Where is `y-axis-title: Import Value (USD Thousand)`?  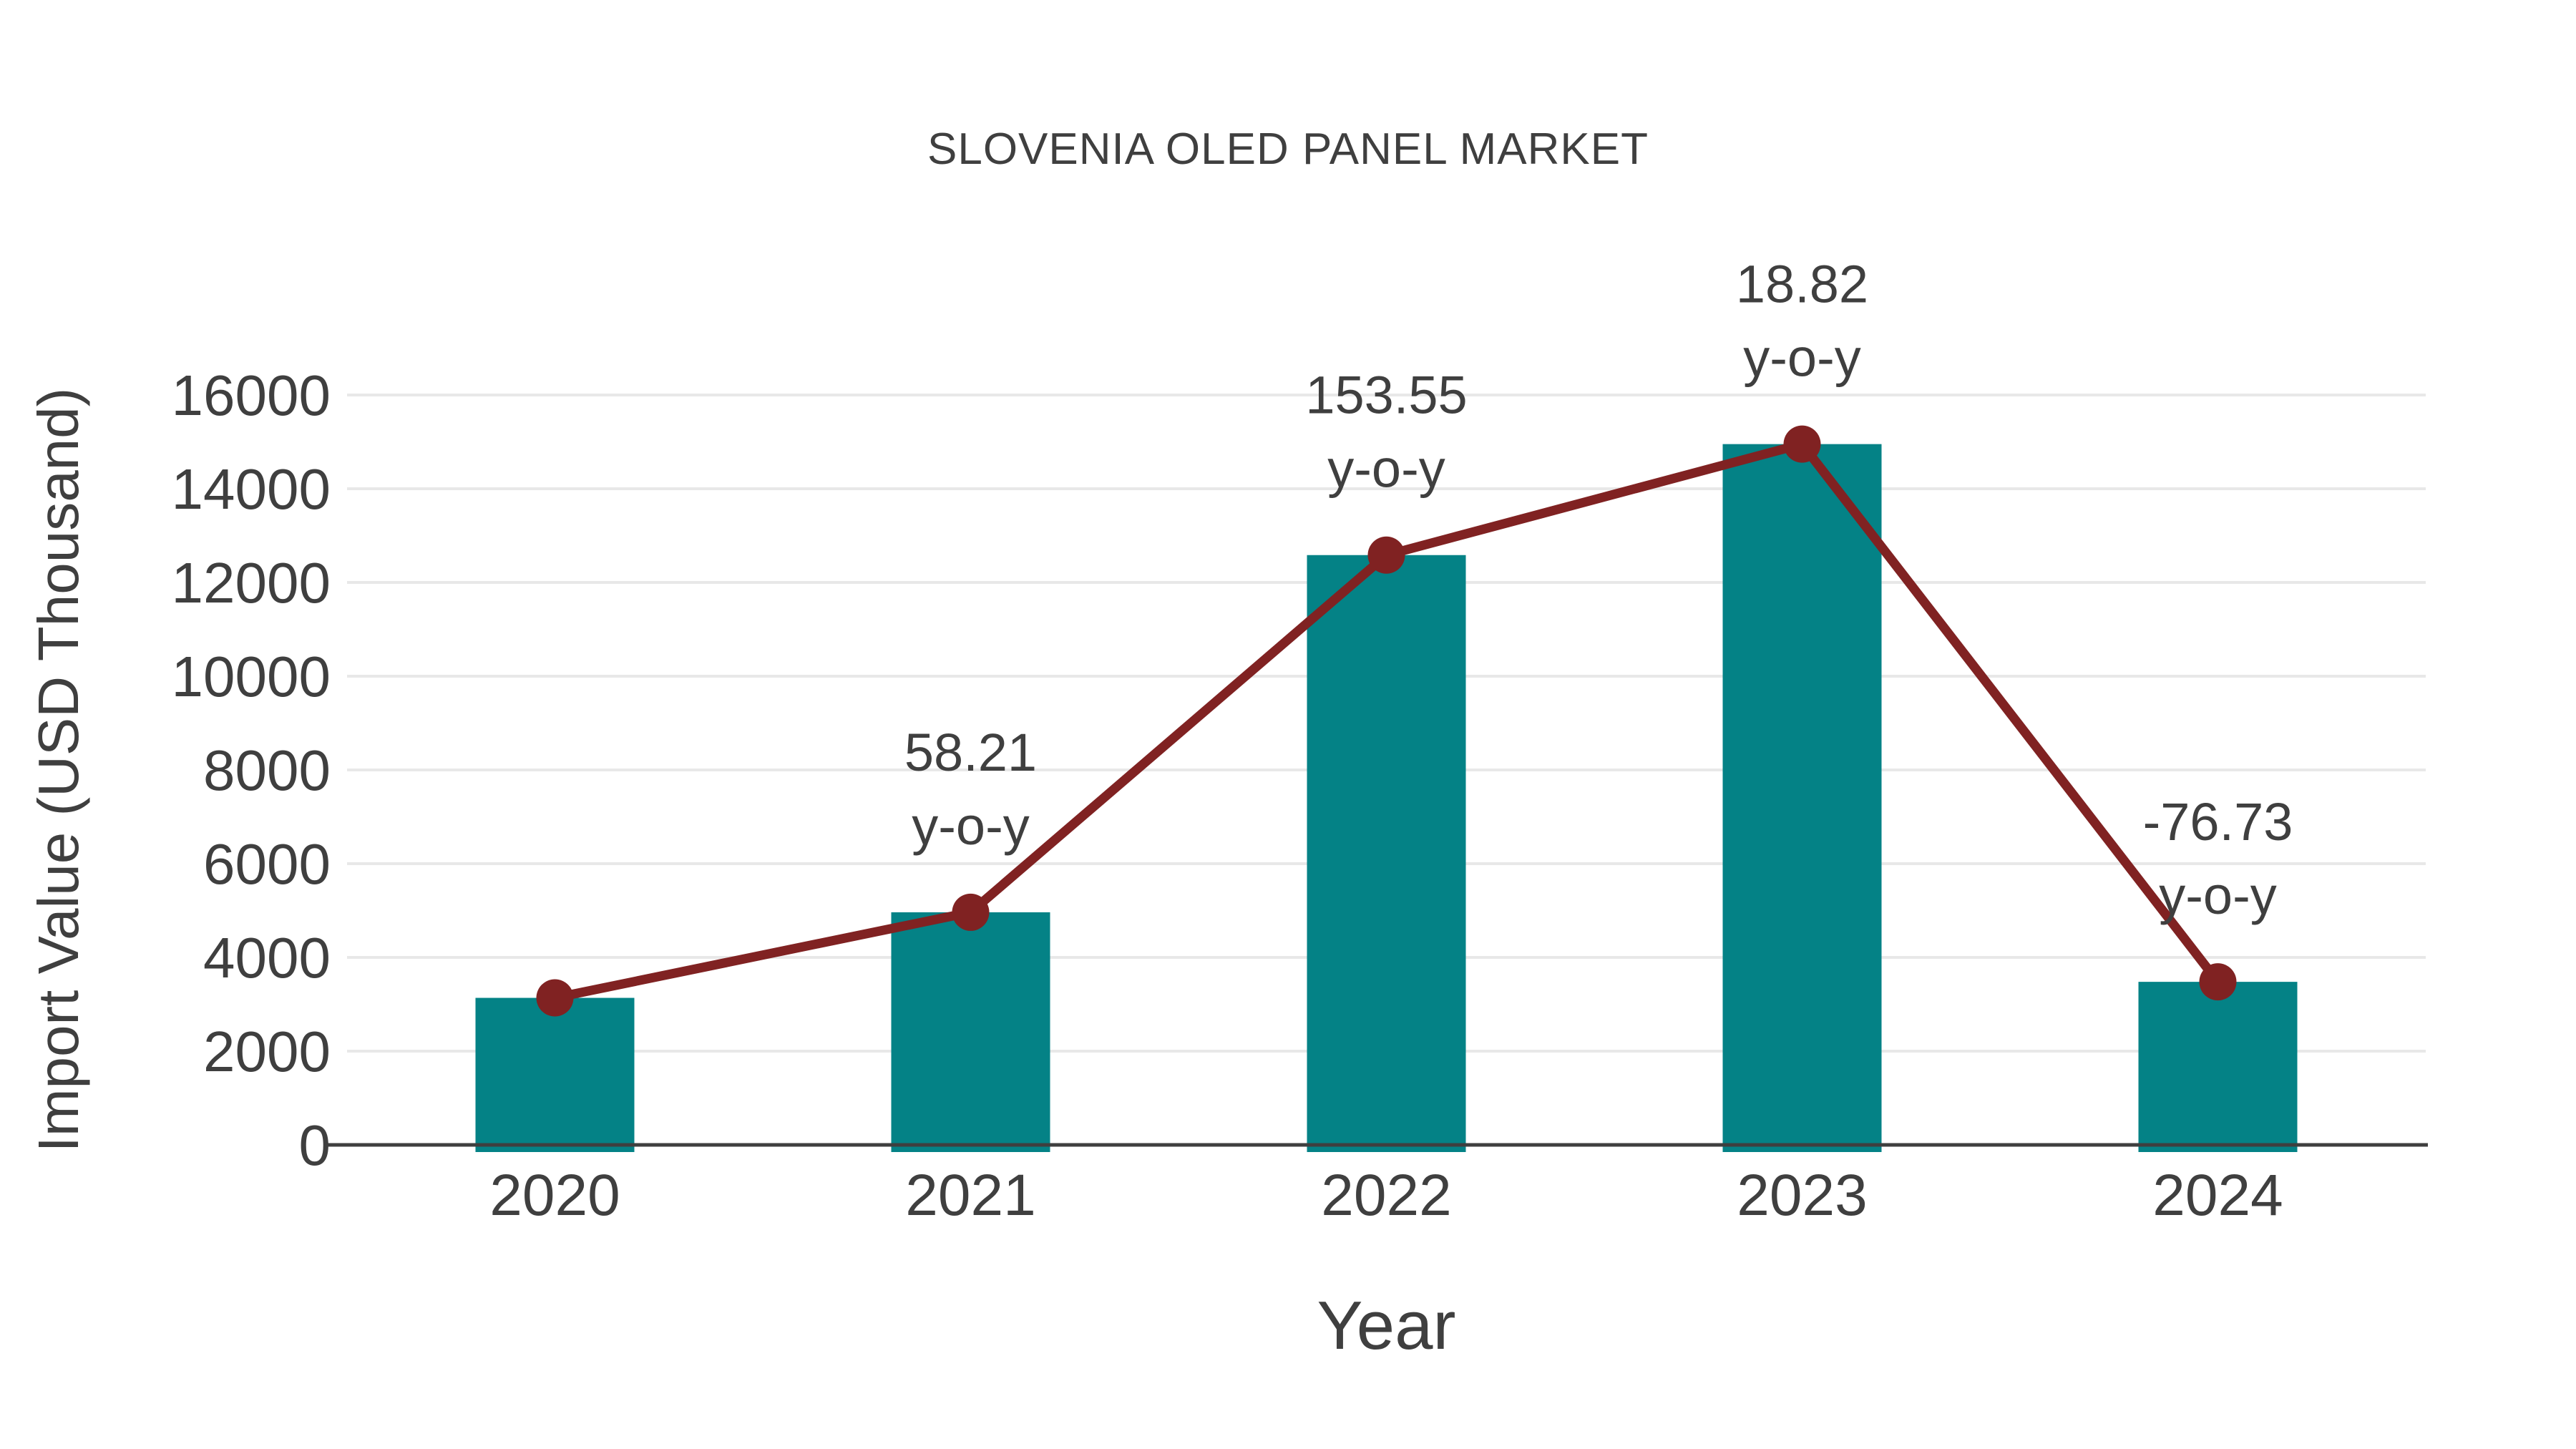 y-axis-title: Import Value (USD Thousand) is located at coordinates (58, 770).